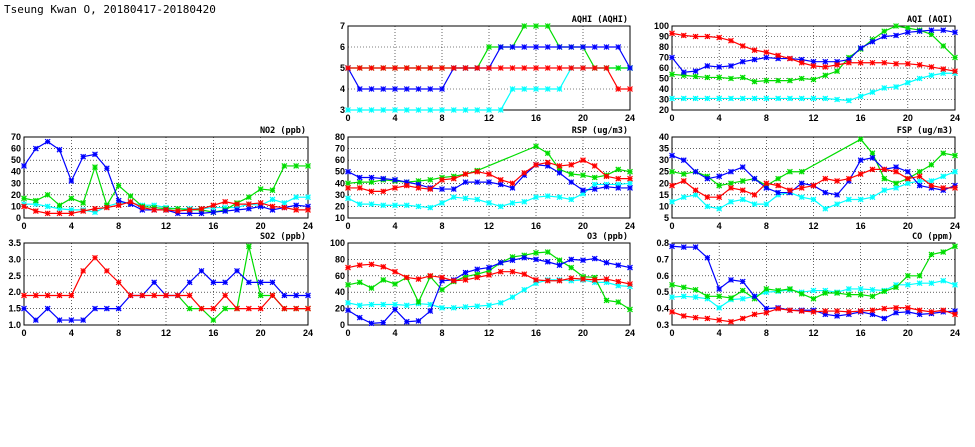 Image resolution: width=975 pixels, height=447 pixels. I want to click on subplot-co: 0.3 0.4 0.5 0.6 0.7 0.8 0 4 8 12 16 20 24 CO (ppm), so click(808, 285).